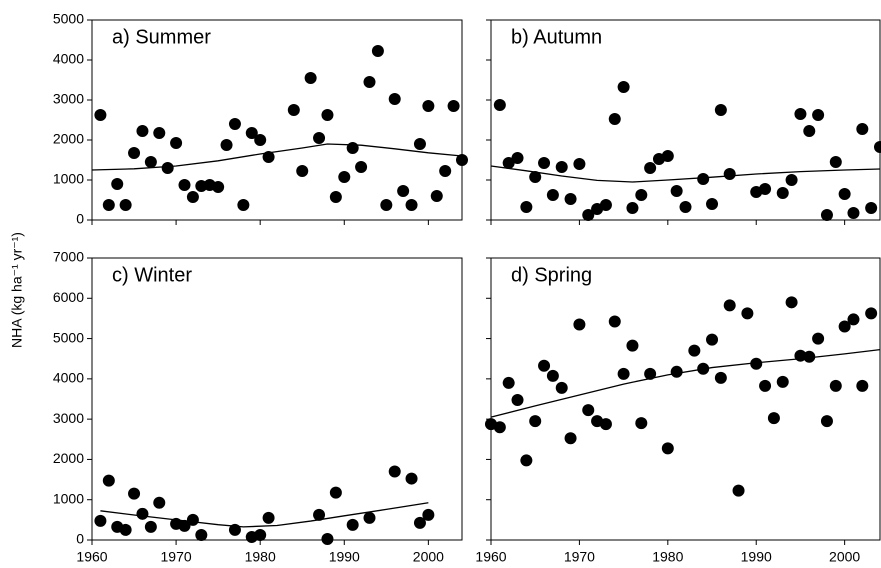 The image size is (881, 568). What do you see at coordinates (260, 557) in the screenshot?
I see `x-tick-label: 1980` at bounding box center [260, 557].